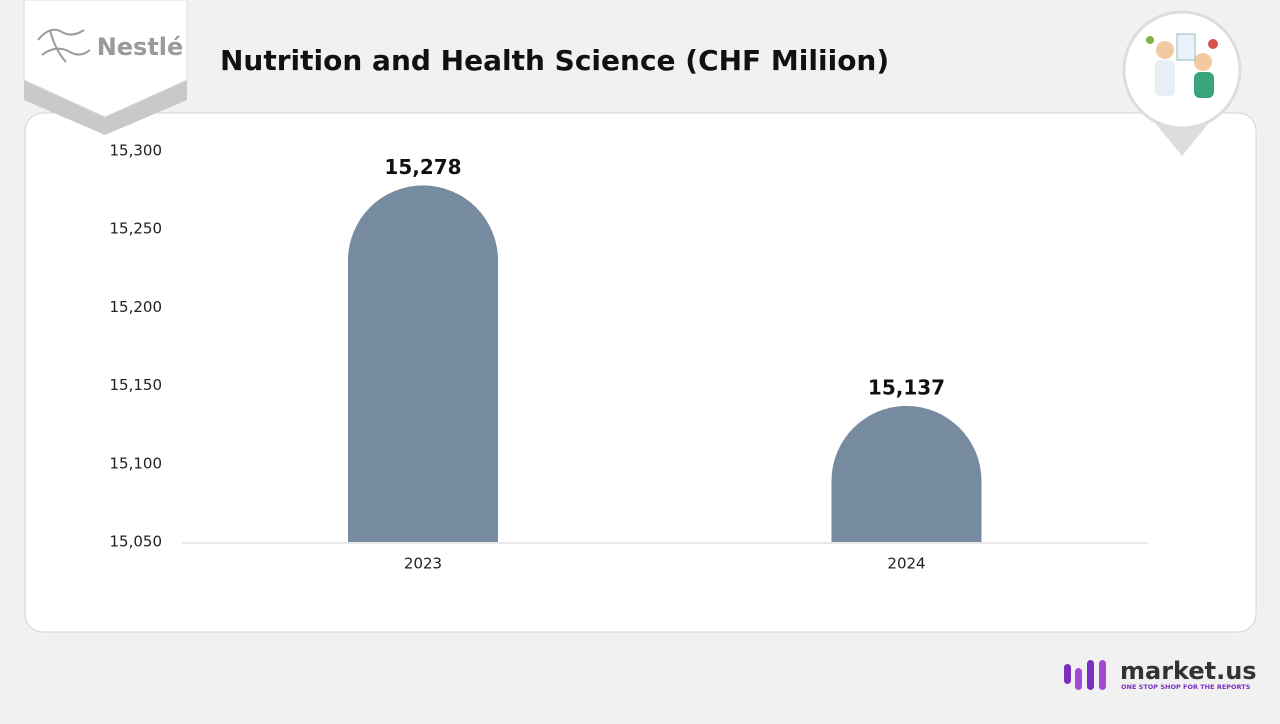 This screenshot has width=1280, height=724. Describe the element at coordinates (1186, 687) in the screenshot. I see `footer-tagline: ONE STOP SHOP FOR THE REPORTS` at that location.